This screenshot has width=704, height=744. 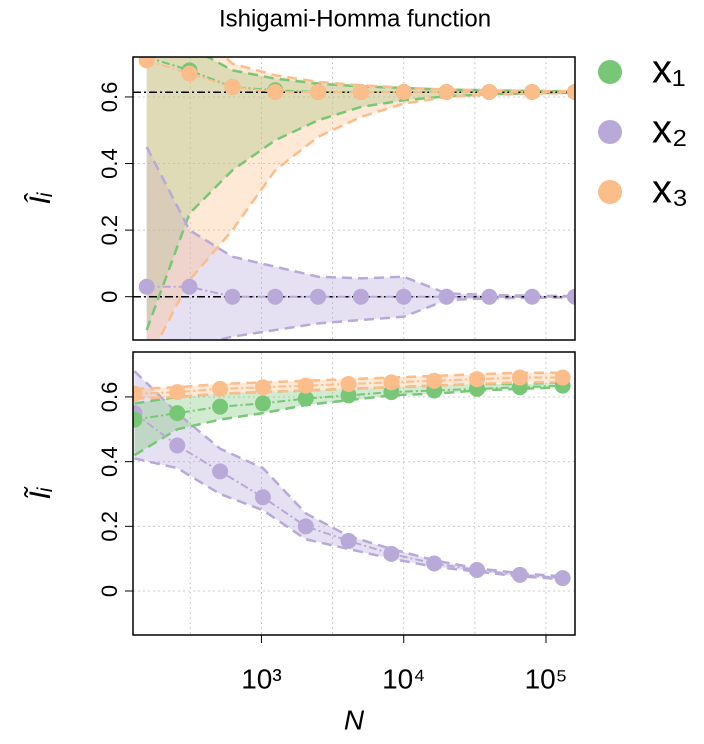 What do you see at coordinates (403, 678) in the screenshot?
I see `x-tick-label: 10⁴` at bounding box center [403, 678].